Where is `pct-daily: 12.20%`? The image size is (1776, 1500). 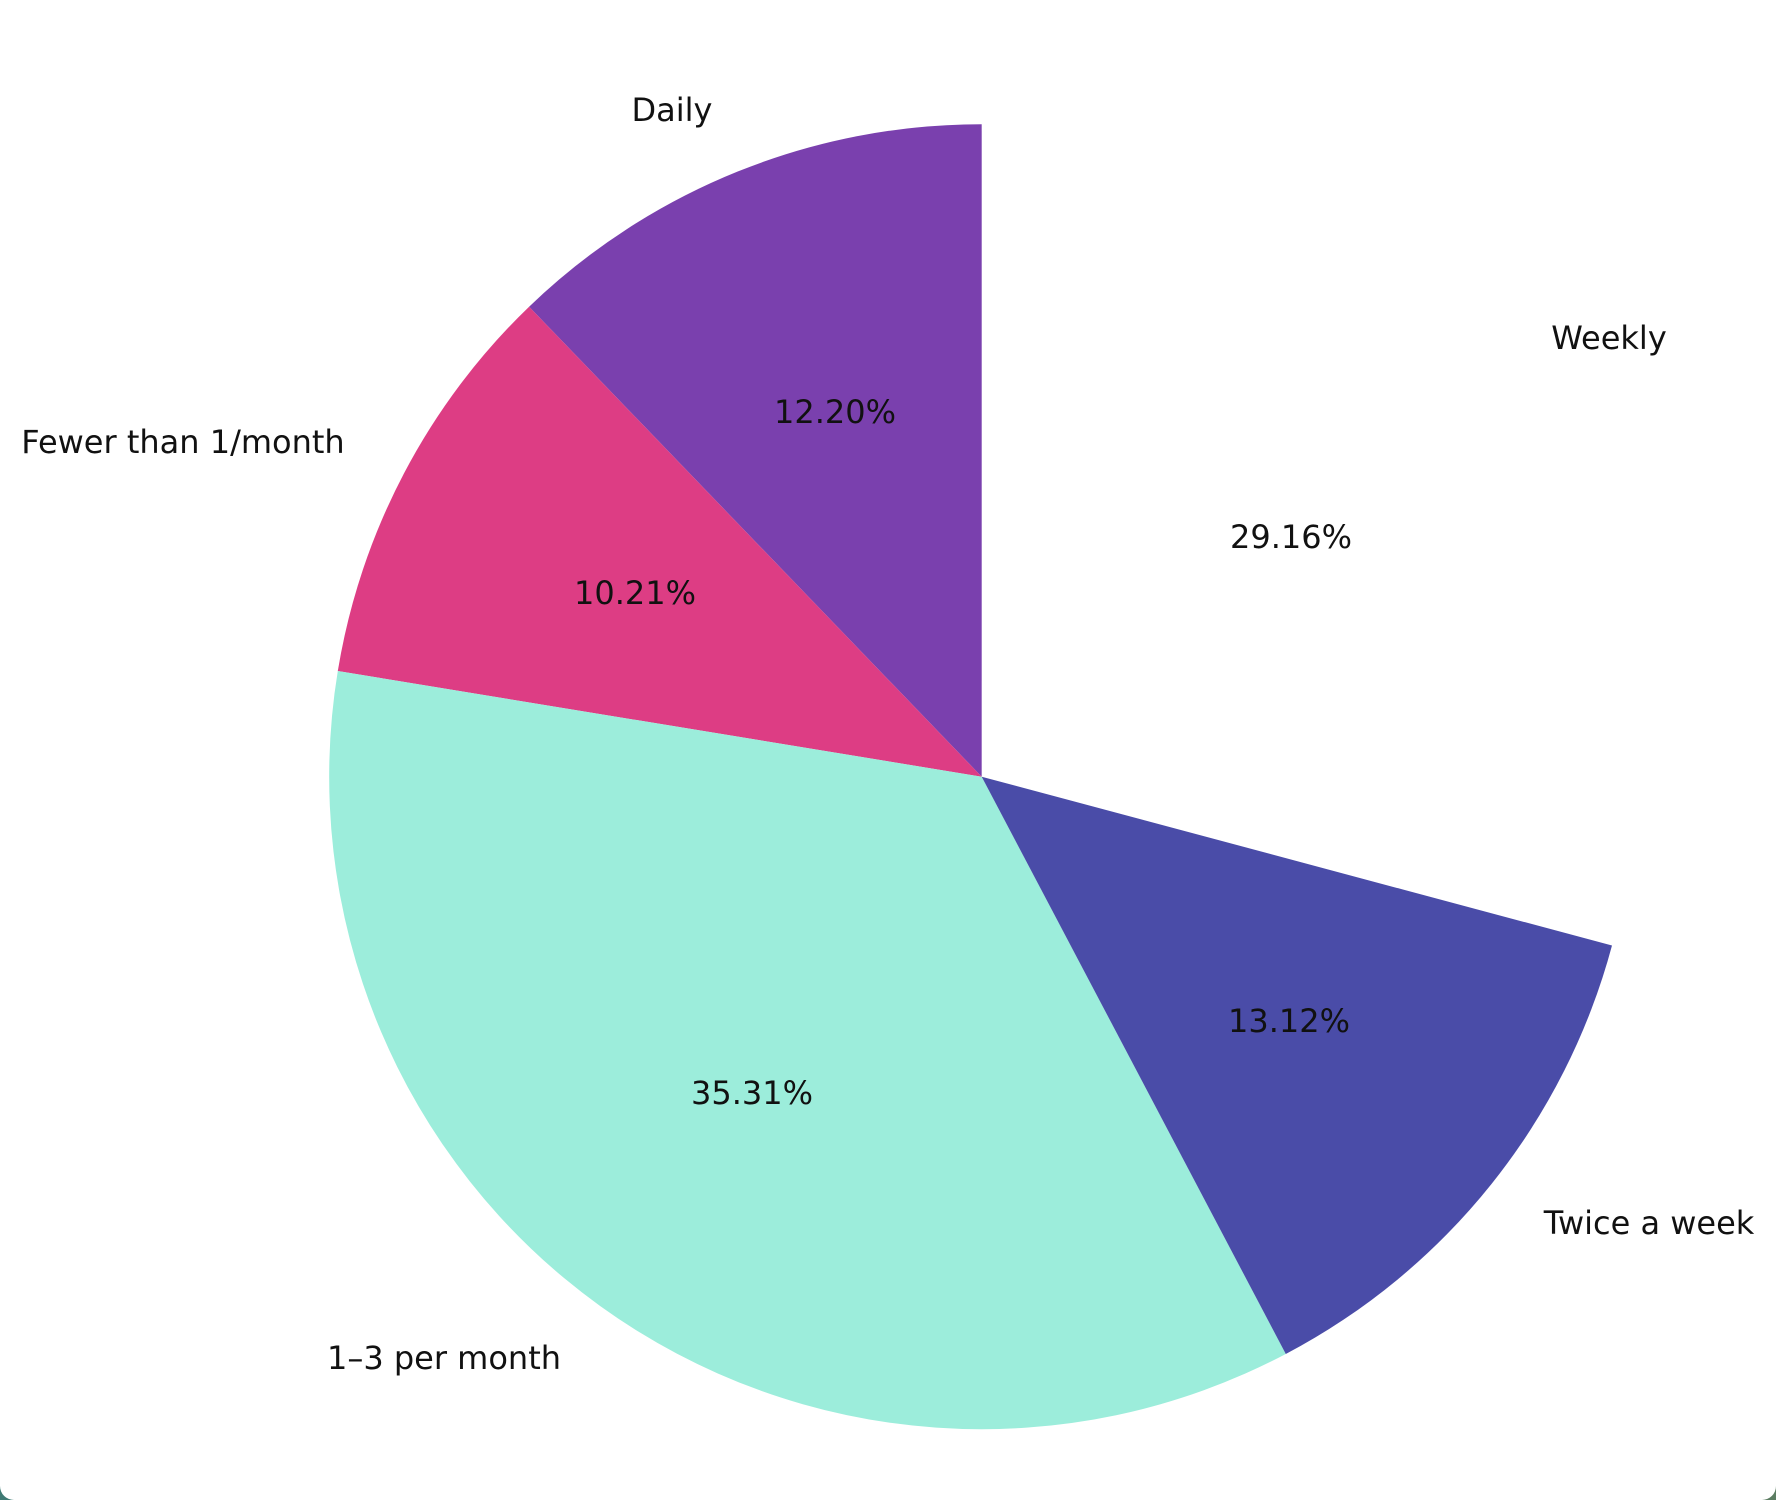
pct-daily: 12.20% is located at coordinates (835, 412).